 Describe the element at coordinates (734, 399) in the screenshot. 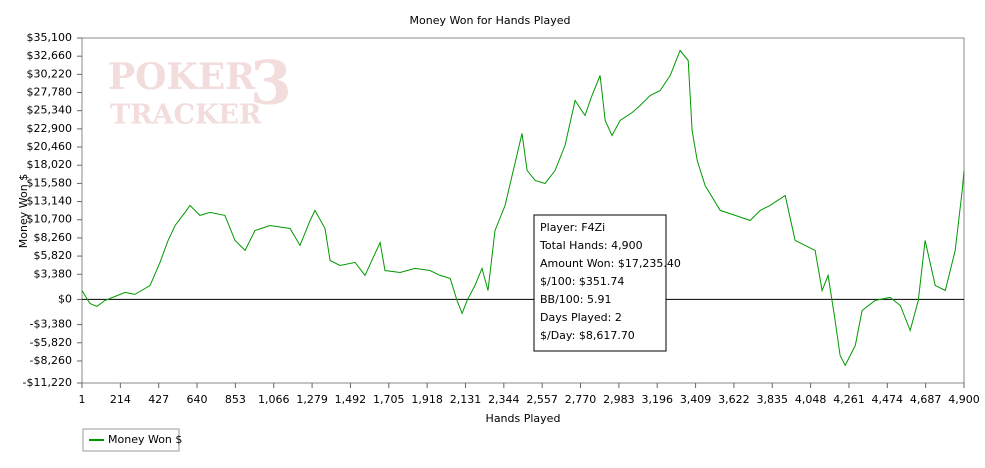

I see `x-tick-label: 3,622` at that location.